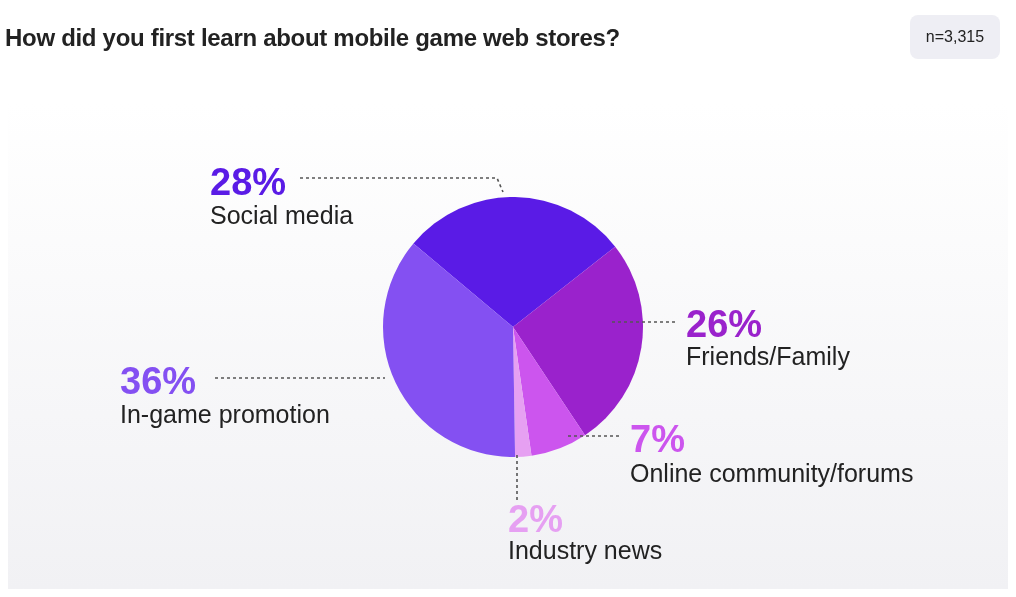 This screenshot has height=597, width=1016. I want to click on slice-label: In-game promotion, so click(225, 414).